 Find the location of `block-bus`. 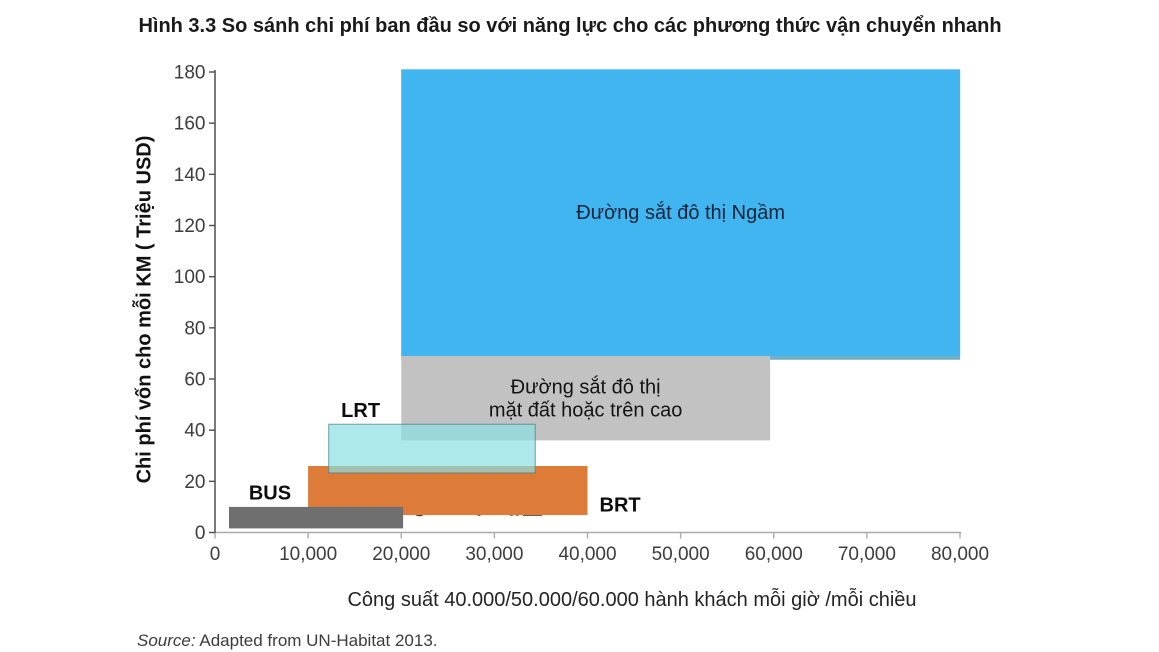

block-bus is located at coordinates (316, 517).